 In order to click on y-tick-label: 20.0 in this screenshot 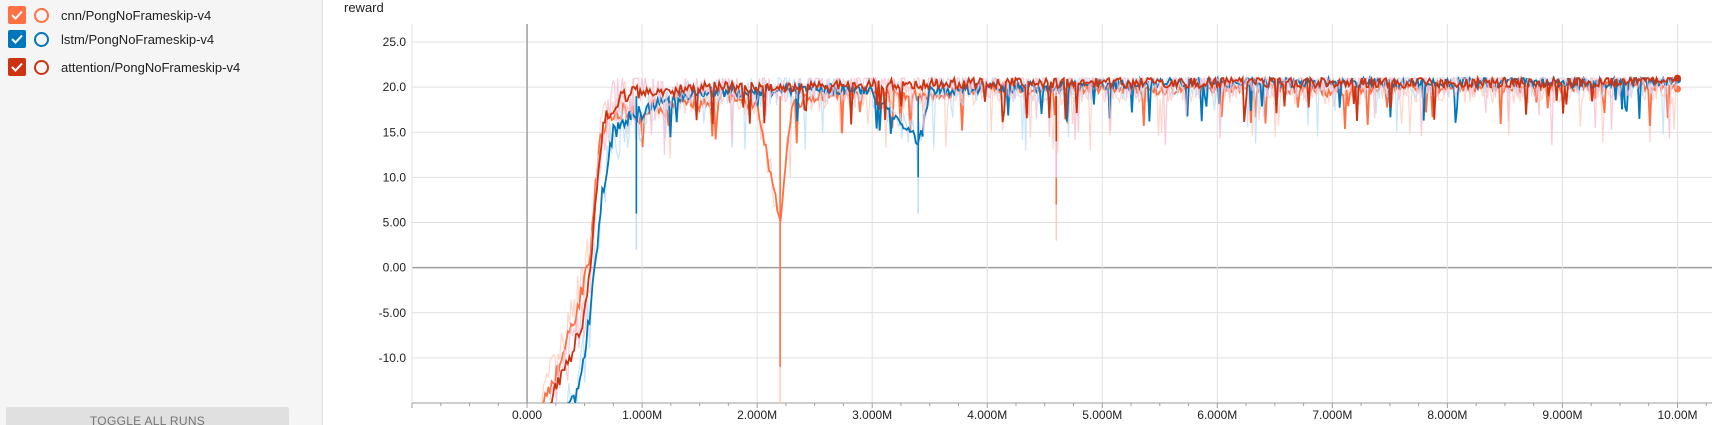, I will do `click(395, 87)`.